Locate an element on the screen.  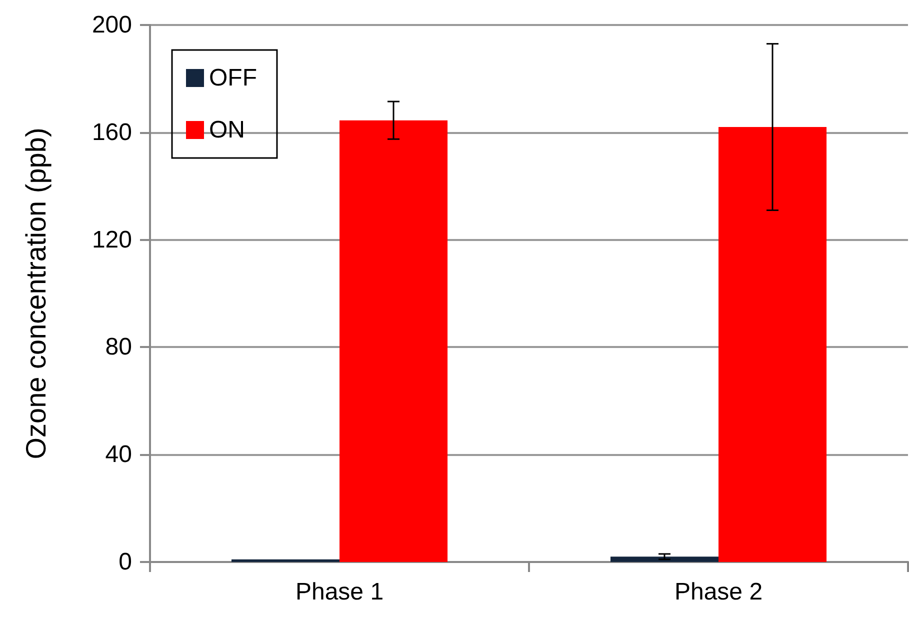
y-tick-label: 0 is located at coordinates (125, 562).